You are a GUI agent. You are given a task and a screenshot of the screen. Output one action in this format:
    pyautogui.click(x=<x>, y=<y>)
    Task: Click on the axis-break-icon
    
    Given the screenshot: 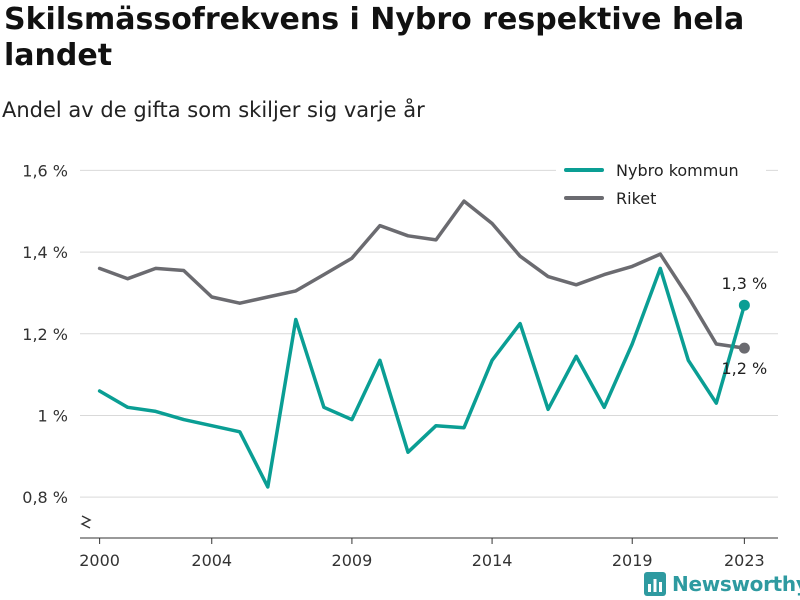 What is the action you would take?
    pyautogui.click(x=86, y=522)
    